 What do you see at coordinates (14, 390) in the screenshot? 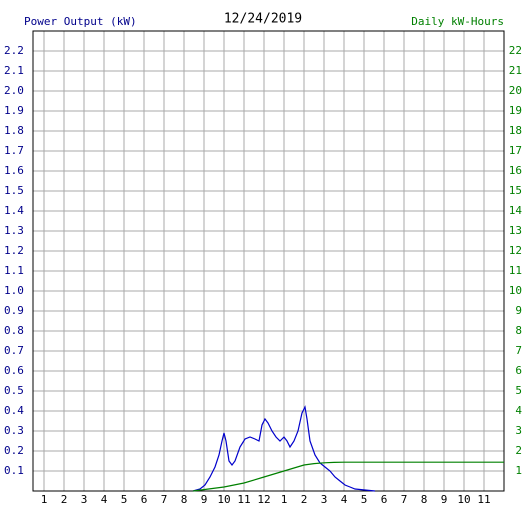
I see `y-tick-label: 0.5` at bounding box center [14, 390].